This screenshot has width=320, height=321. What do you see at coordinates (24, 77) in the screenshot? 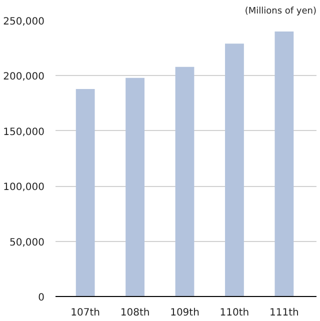
I see `y-tick-label: 200,000` at bounding box center [24, 77].